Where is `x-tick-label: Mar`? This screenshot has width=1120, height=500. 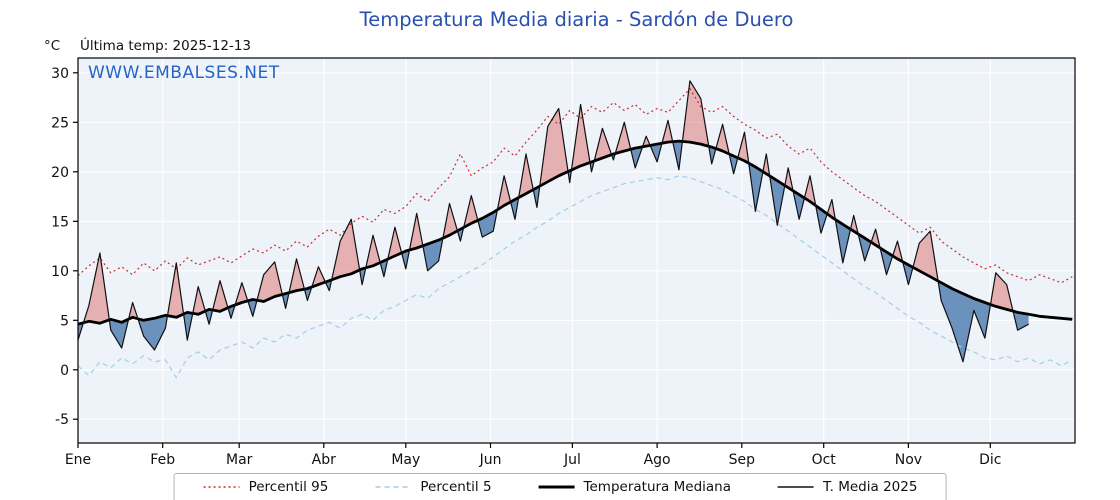
x-tick-label: Mar is located at coordinates (239, 460).